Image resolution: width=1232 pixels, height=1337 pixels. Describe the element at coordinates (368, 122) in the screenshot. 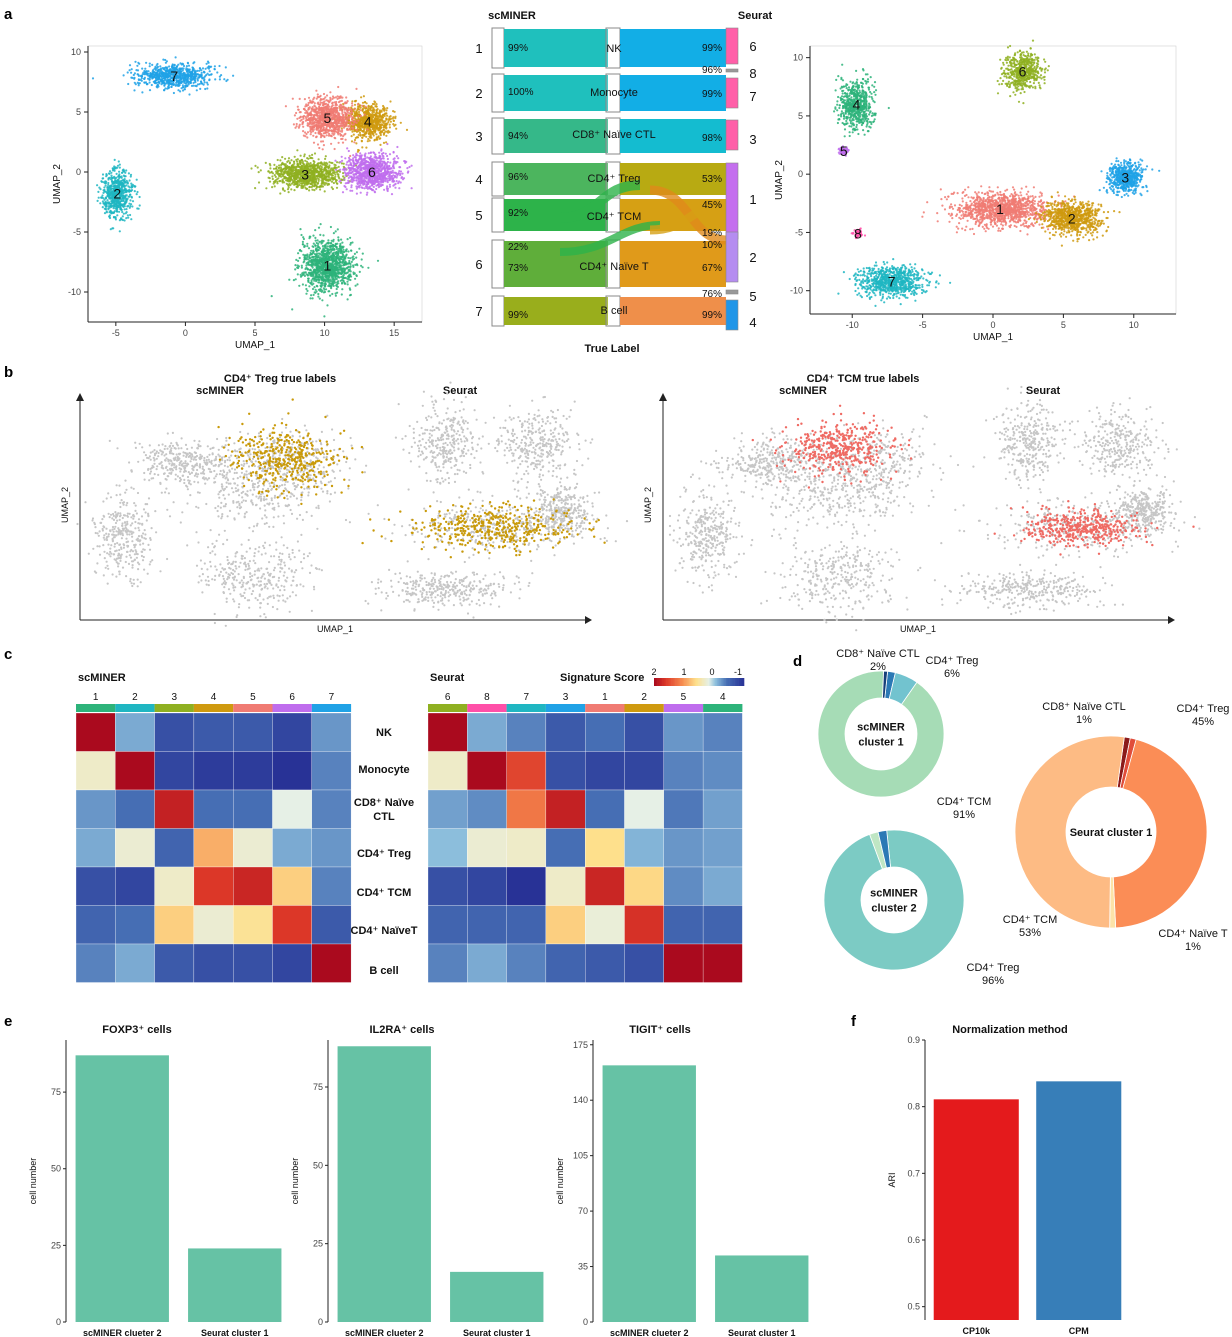

I see `cluster-label: 4` at that location.